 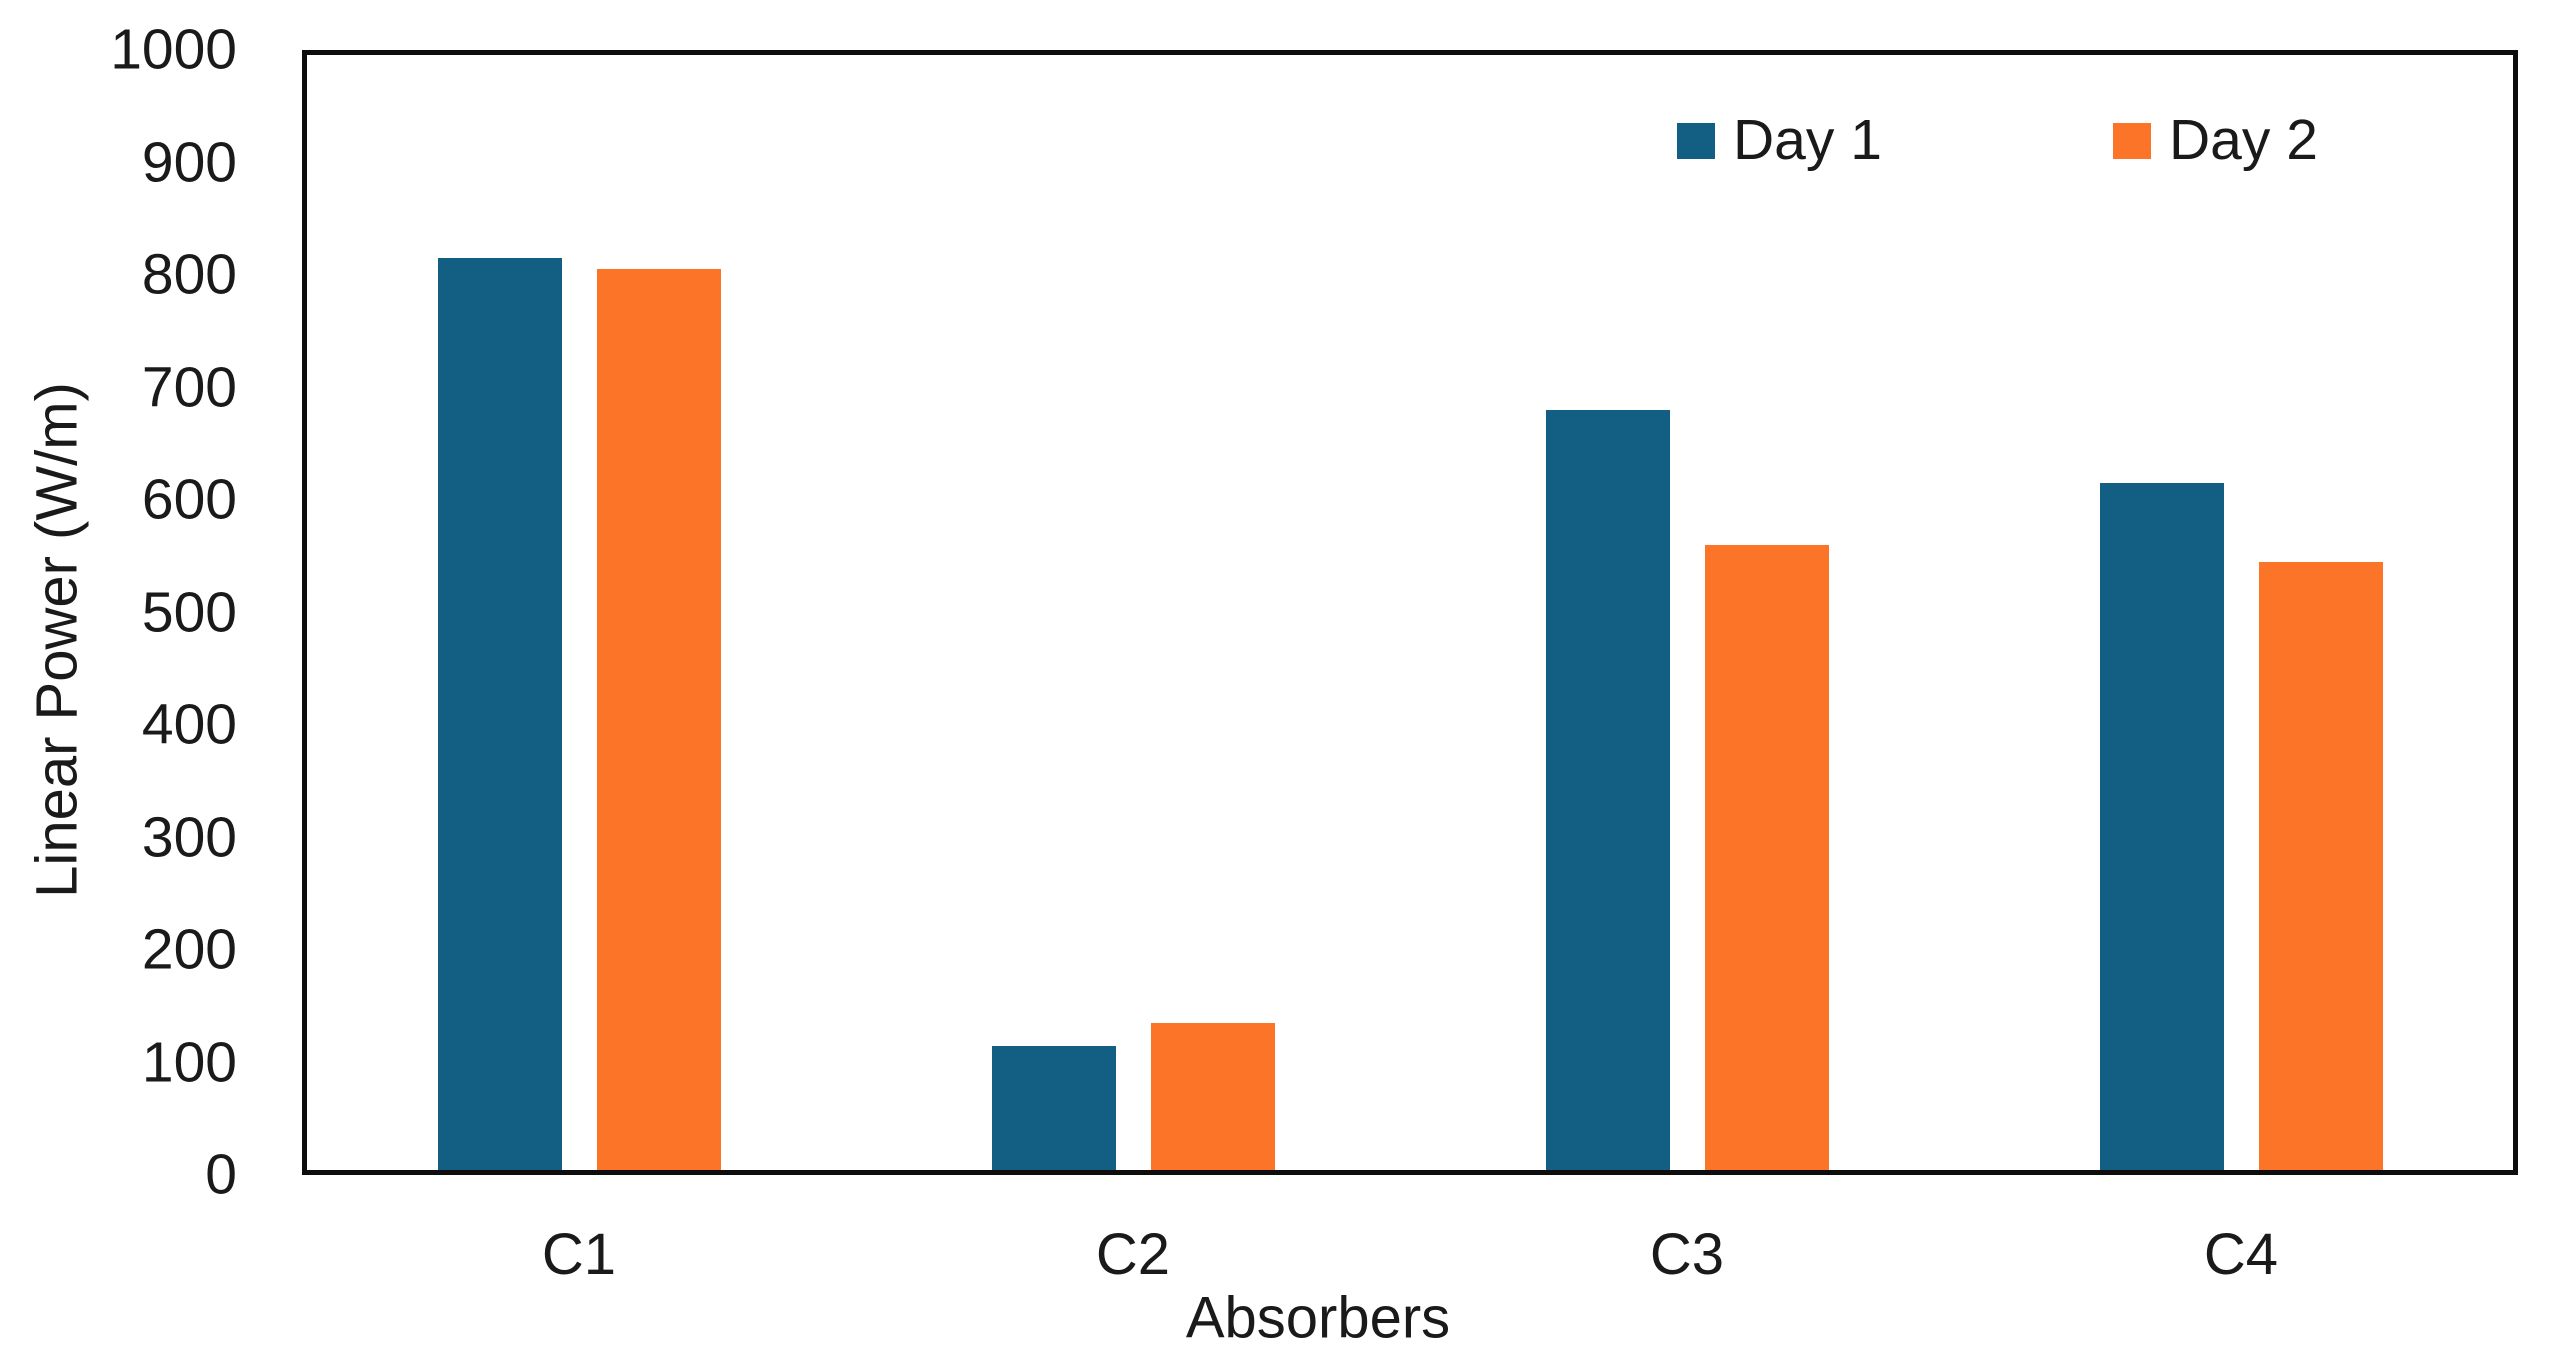 What do you see at coordinates (1053, 1110) in the screenshot?
I see `bar-day-1-c2` at bounding box center [1053, 1110].